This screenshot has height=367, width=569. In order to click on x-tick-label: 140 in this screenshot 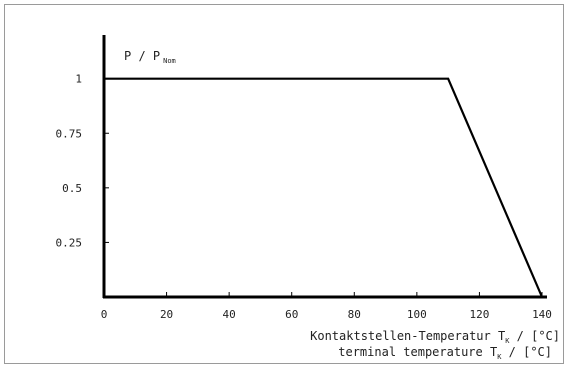, I will do `click(542, 314)`.